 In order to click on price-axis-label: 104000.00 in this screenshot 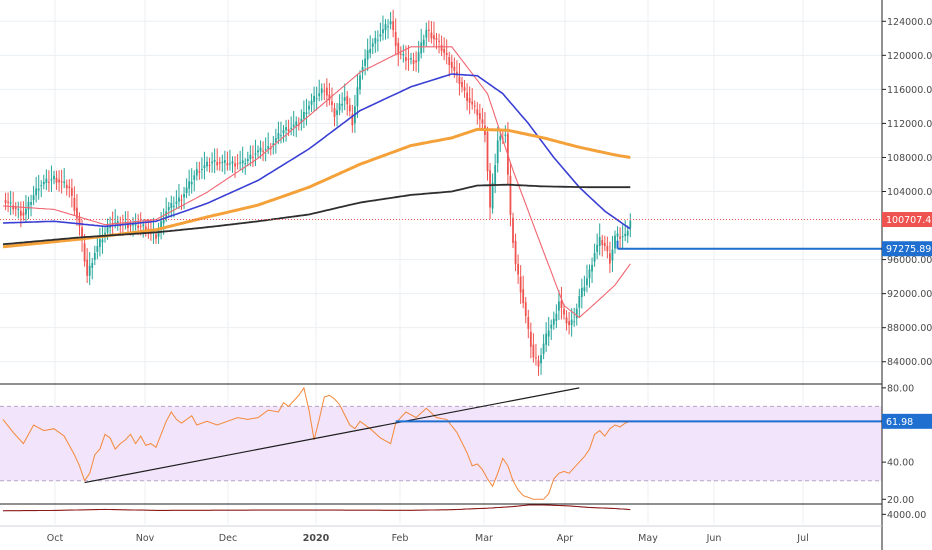, I will do `click(909, 192)`.